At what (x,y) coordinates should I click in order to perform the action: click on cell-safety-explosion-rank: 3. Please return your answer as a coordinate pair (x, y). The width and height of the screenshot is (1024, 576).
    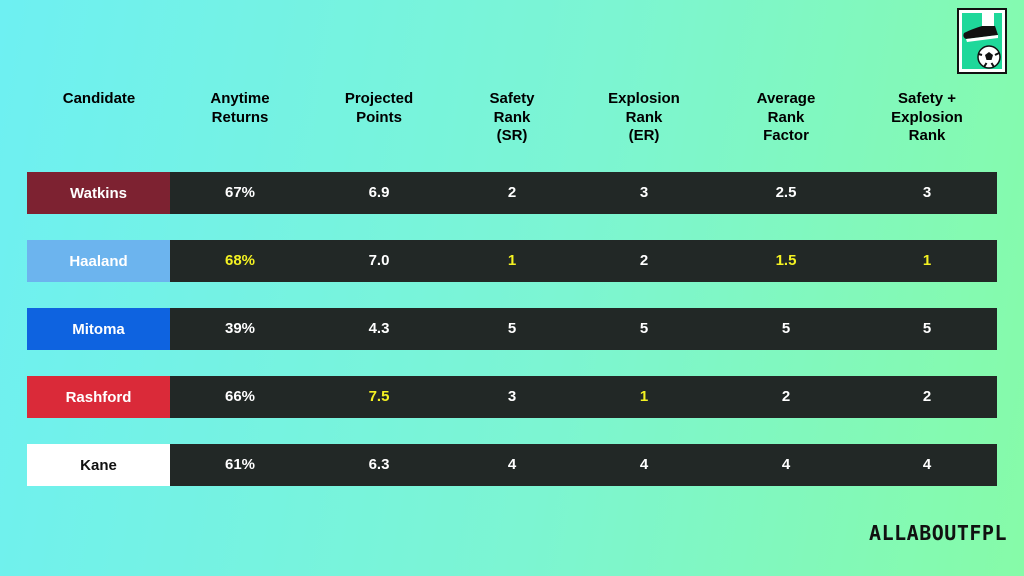
    Looking at the image, I should click on (927, 192).